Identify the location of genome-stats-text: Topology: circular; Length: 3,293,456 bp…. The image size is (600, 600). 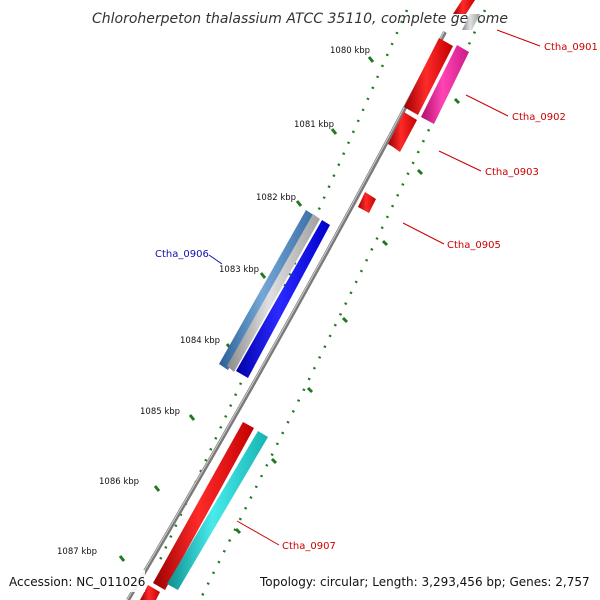
(424, 582).